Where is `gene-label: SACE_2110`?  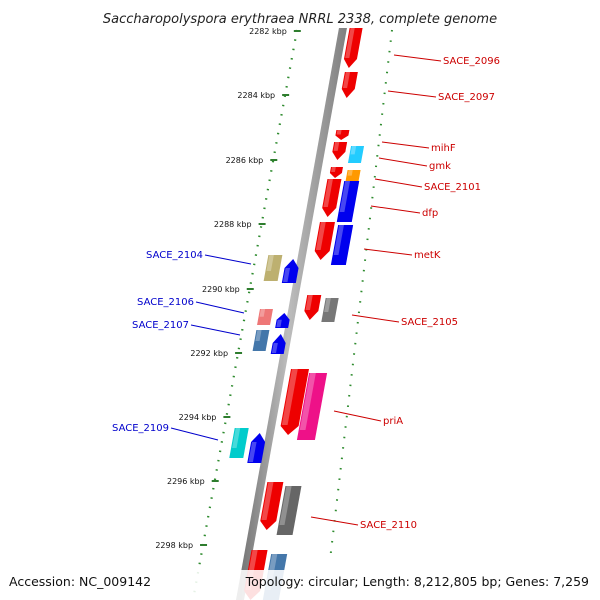
gene-label: SACE_2110 is located at coordinates (388, 525).